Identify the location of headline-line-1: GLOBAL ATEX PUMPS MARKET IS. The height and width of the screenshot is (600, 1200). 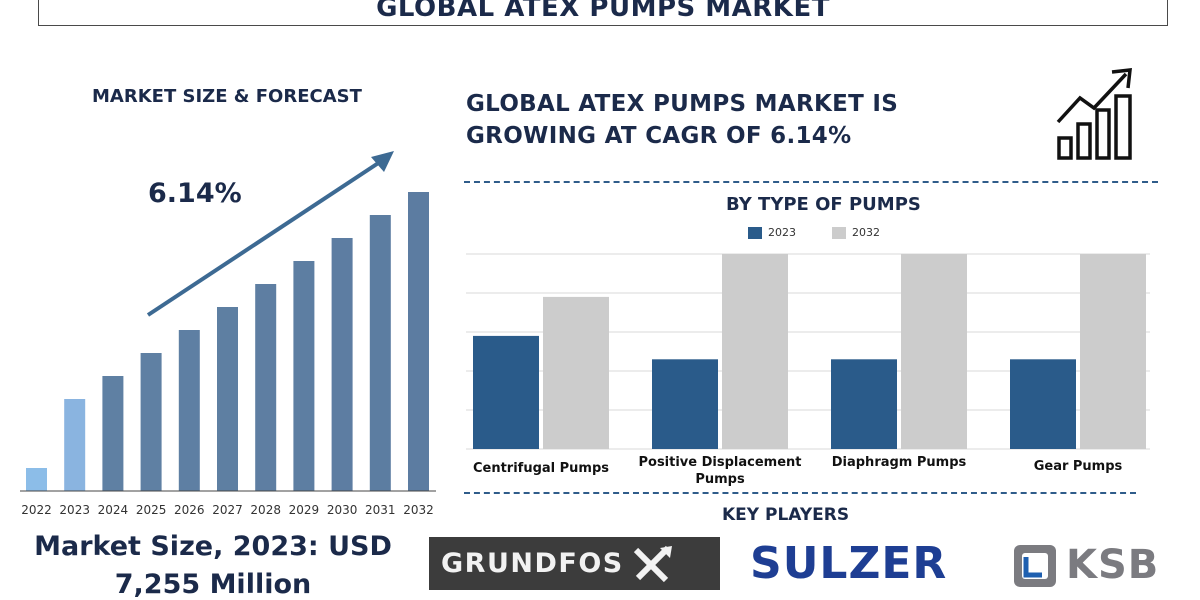
(682, 104).